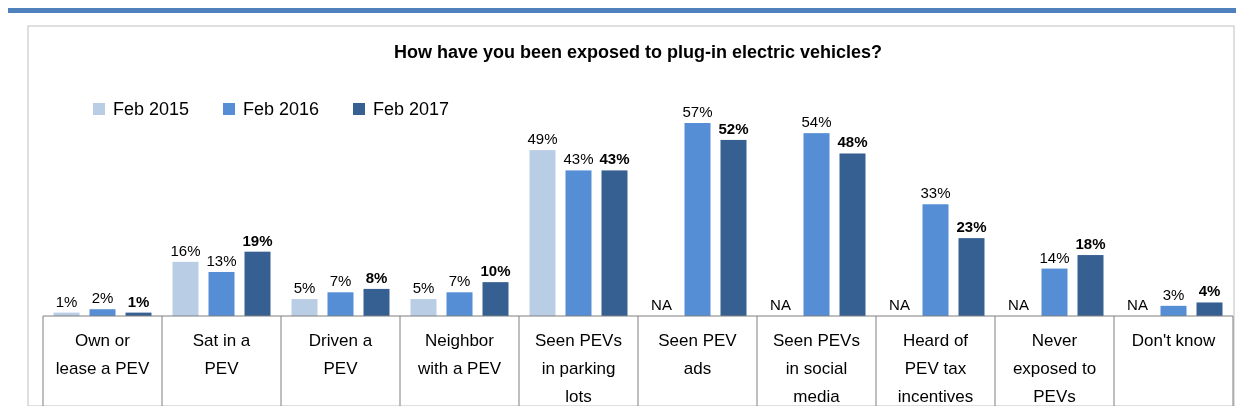 Image resolution: width=1244 pixels, height=414 pixels. Describe the element at coordinates (698, 354) in the screenshot. I see `x-tick-label: Seen PEV ads` at that location.